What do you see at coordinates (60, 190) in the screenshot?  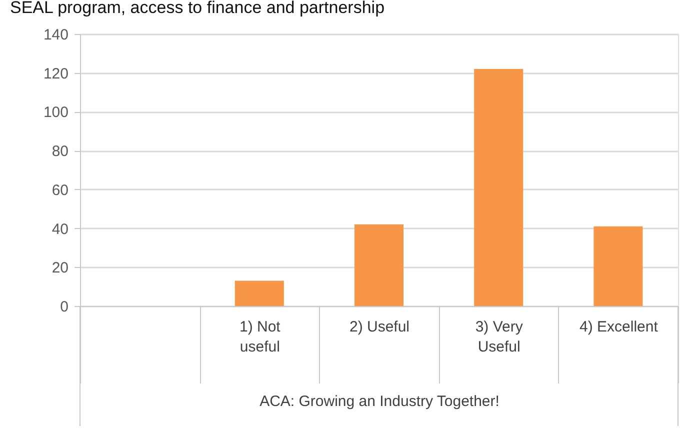 I see `y-tick-label: 60` at bounding box center [60, 190].